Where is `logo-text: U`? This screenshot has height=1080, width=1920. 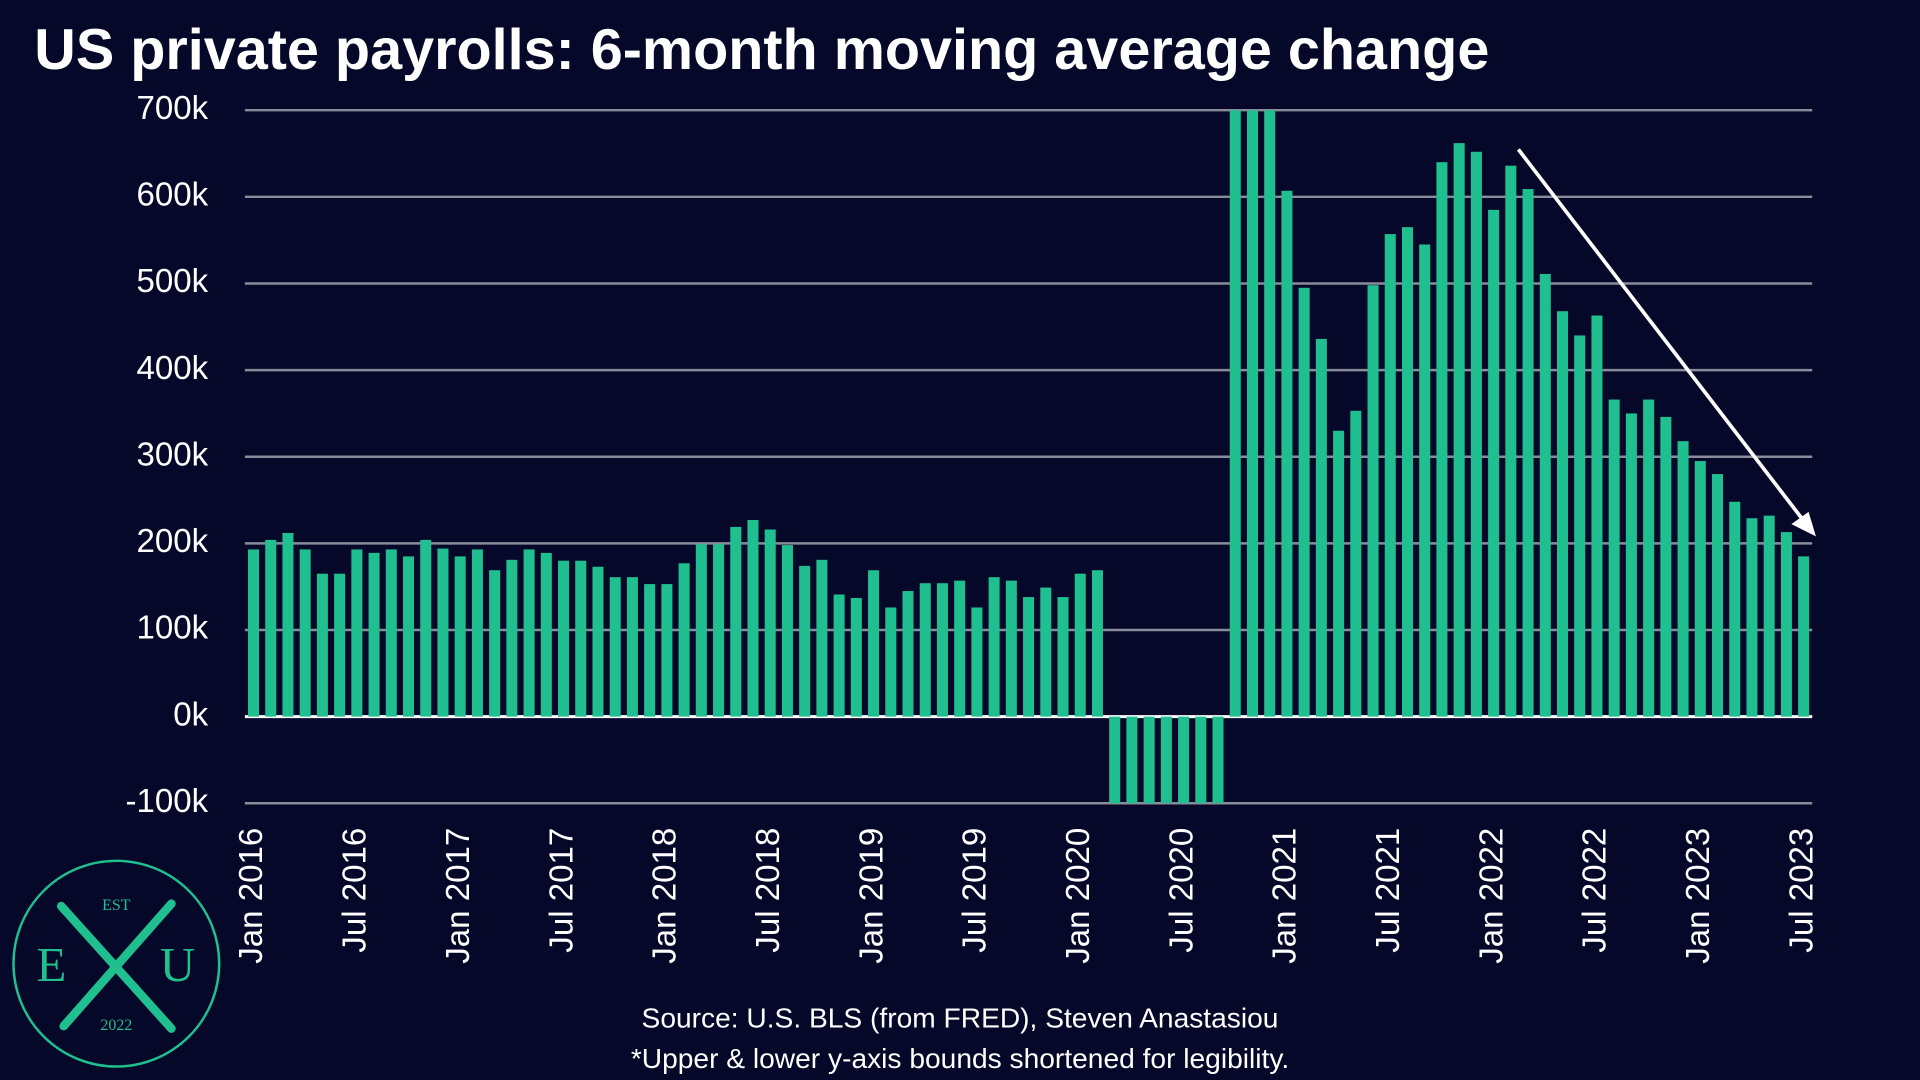
logo-text: U is located at coordinates (177, 964).